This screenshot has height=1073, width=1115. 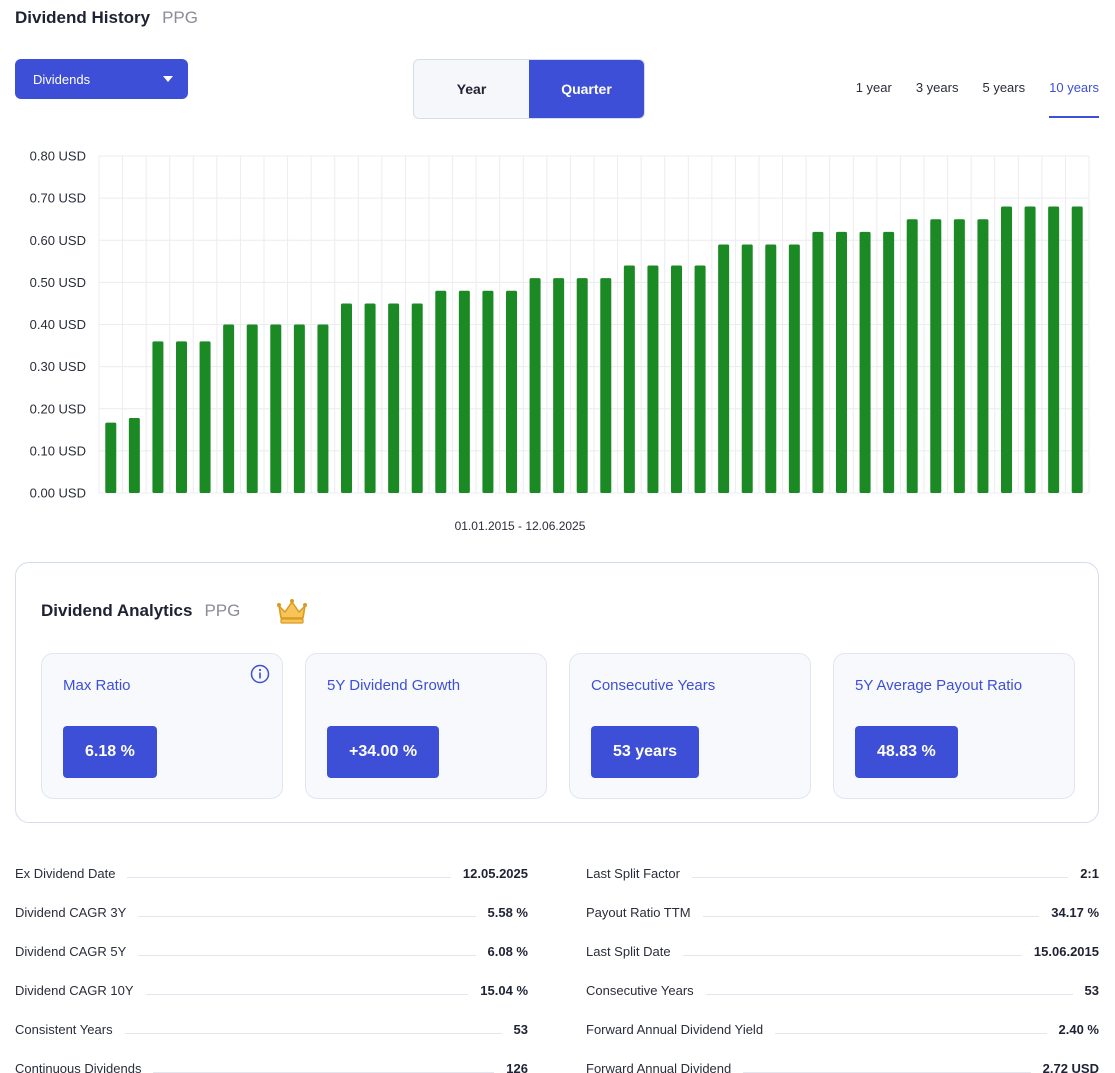 I want to click on stat-value: 12.05.2025, so click(x=495, y=873).